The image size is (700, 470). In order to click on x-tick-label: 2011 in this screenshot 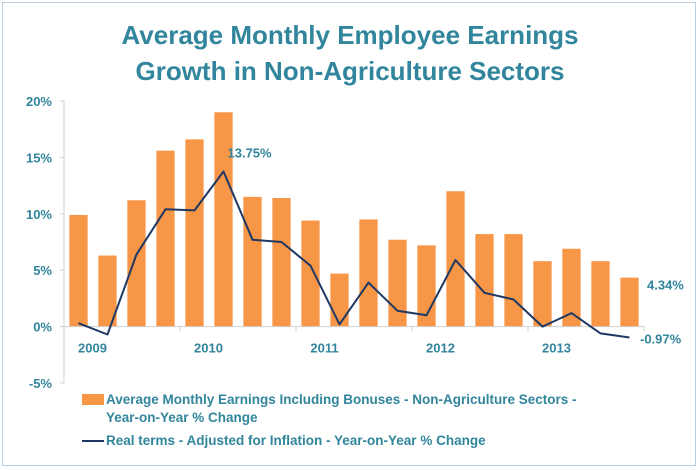, I will do `click(324, 348)`.